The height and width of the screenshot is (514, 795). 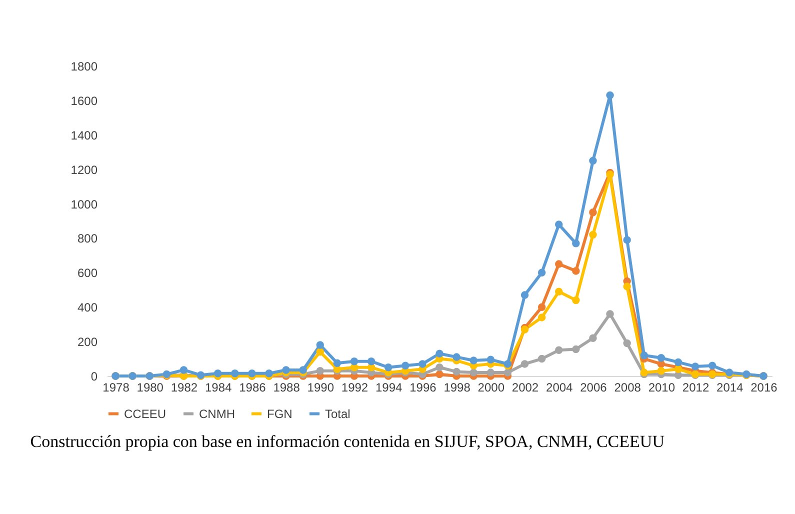 What do you see at coordinates (279, 413) in the screenshot?
I see `legend-label: FGN` at bounding box center [279, 413].